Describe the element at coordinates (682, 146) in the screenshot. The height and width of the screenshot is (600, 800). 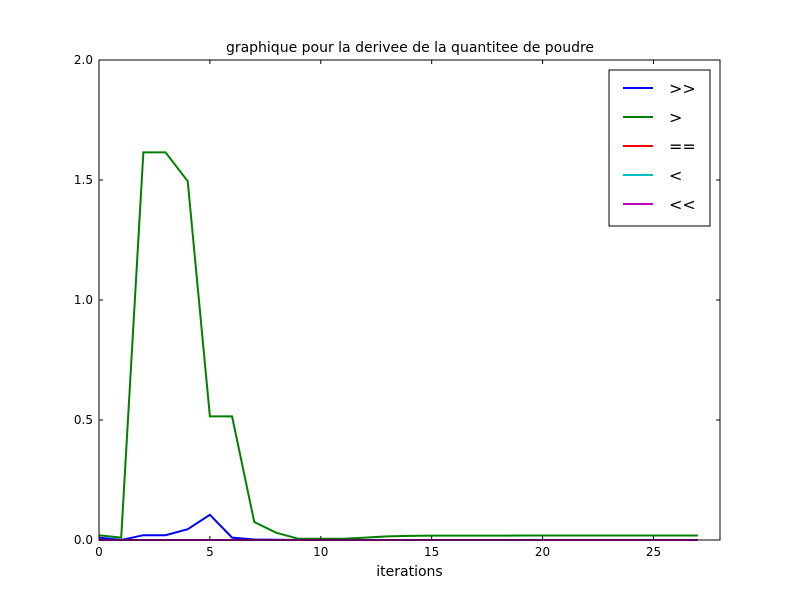
I see `legend-label: ==` at that location.